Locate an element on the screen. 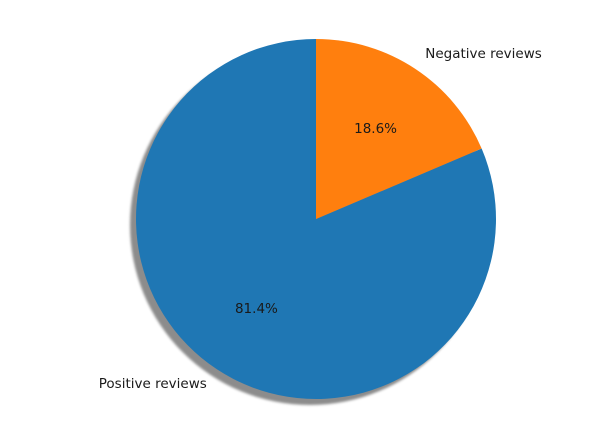 Image resolution: width=589 pixels, height=445 pixels. pie-slice-negative-reviews is located at coordinates (399, 129).